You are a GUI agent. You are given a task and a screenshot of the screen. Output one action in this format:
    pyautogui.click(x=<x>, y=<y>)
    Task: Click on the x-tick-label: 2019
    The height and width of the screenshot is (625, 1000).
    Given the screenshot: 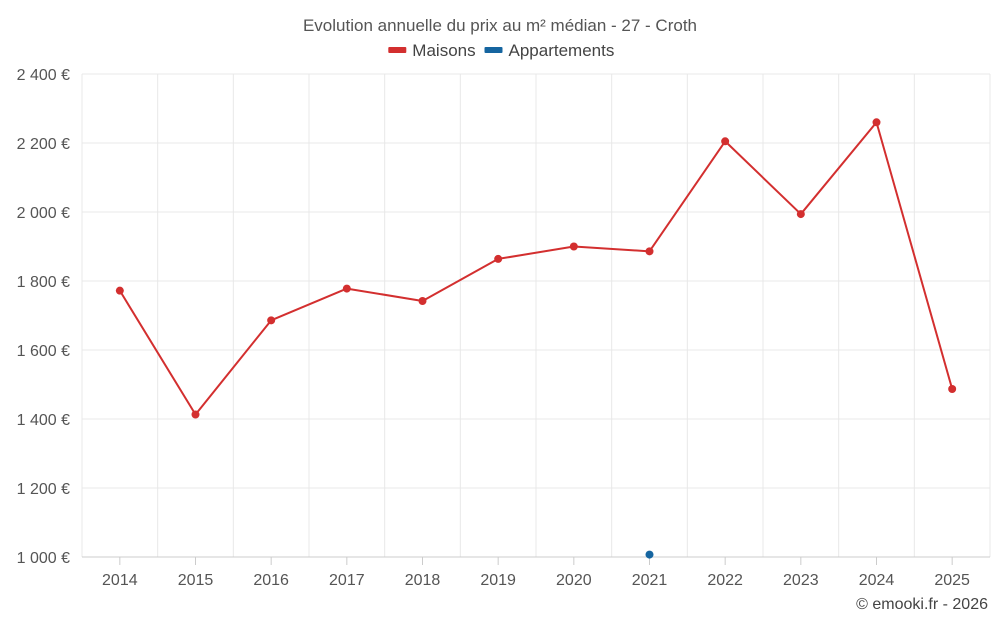 What is the action you would take?
    pyautogui.click(x=498, y=580)
    